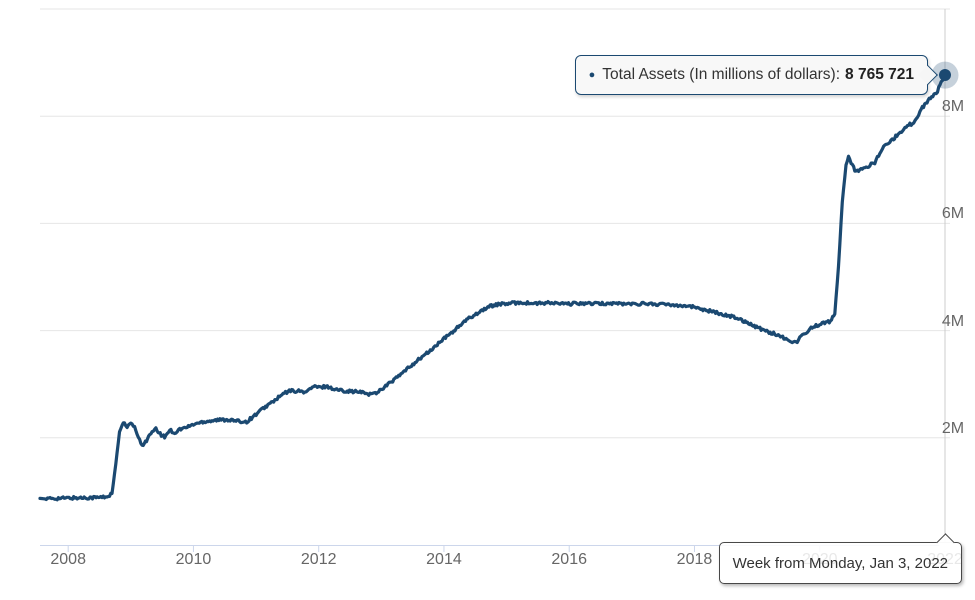  What do you see at coordinates (953, 214) in the screenshot?
I see `y-axis-label: 6M` at bounding box center [953, 214].